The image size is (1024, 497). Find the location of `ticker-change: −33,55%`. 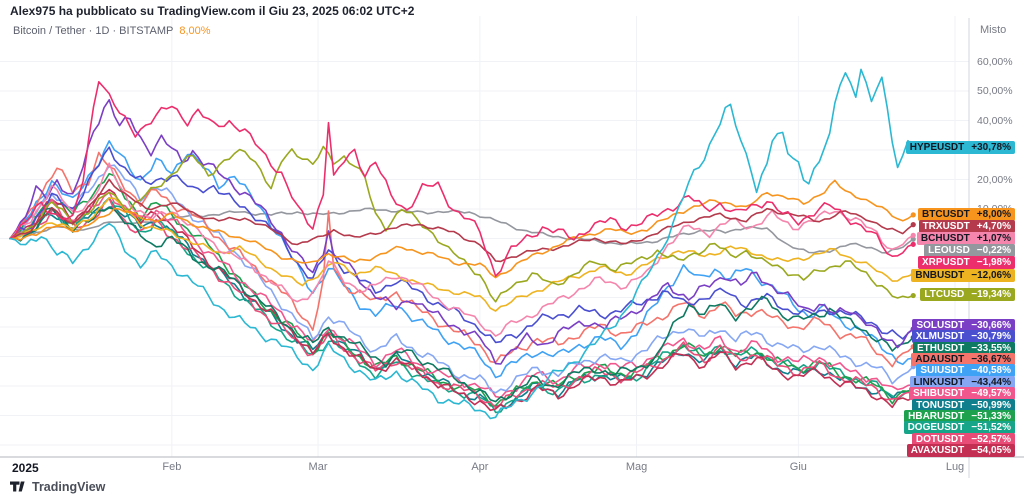

ticker-change: −33,55% is located at coordinates (991, 348).